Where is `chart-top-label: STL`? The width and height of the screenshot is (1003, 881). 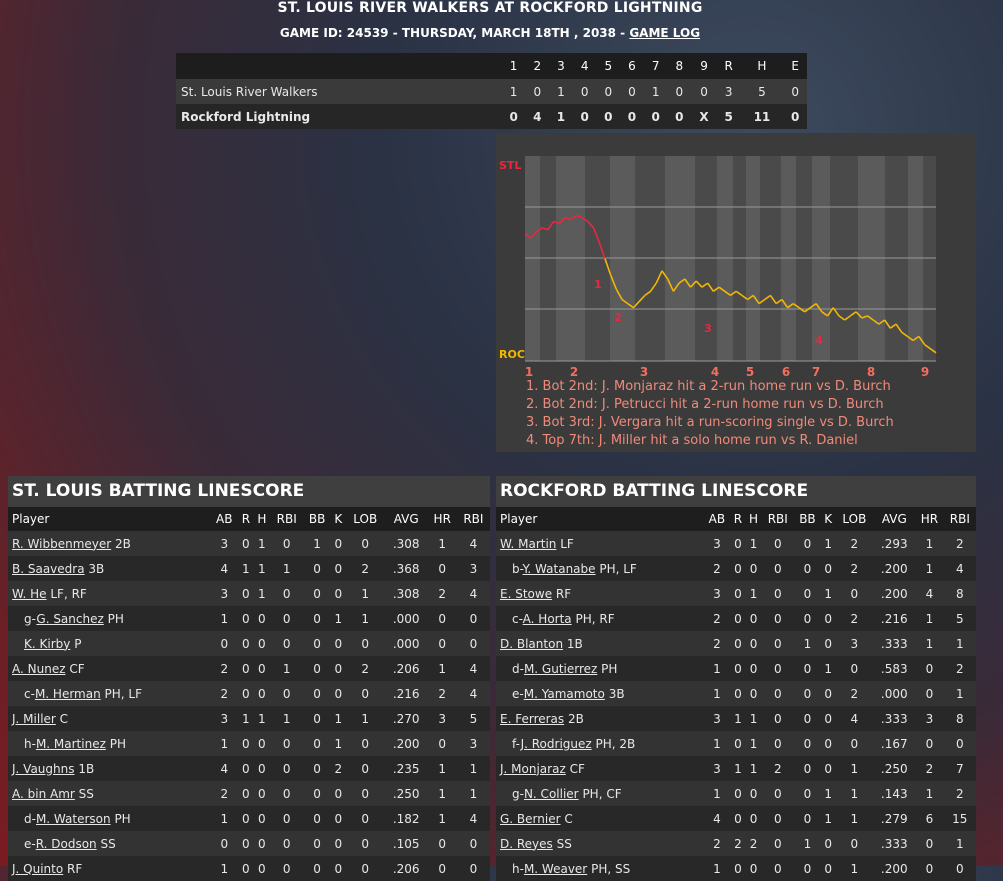 chart-top-label: STL is located at coordinates (510, 165).